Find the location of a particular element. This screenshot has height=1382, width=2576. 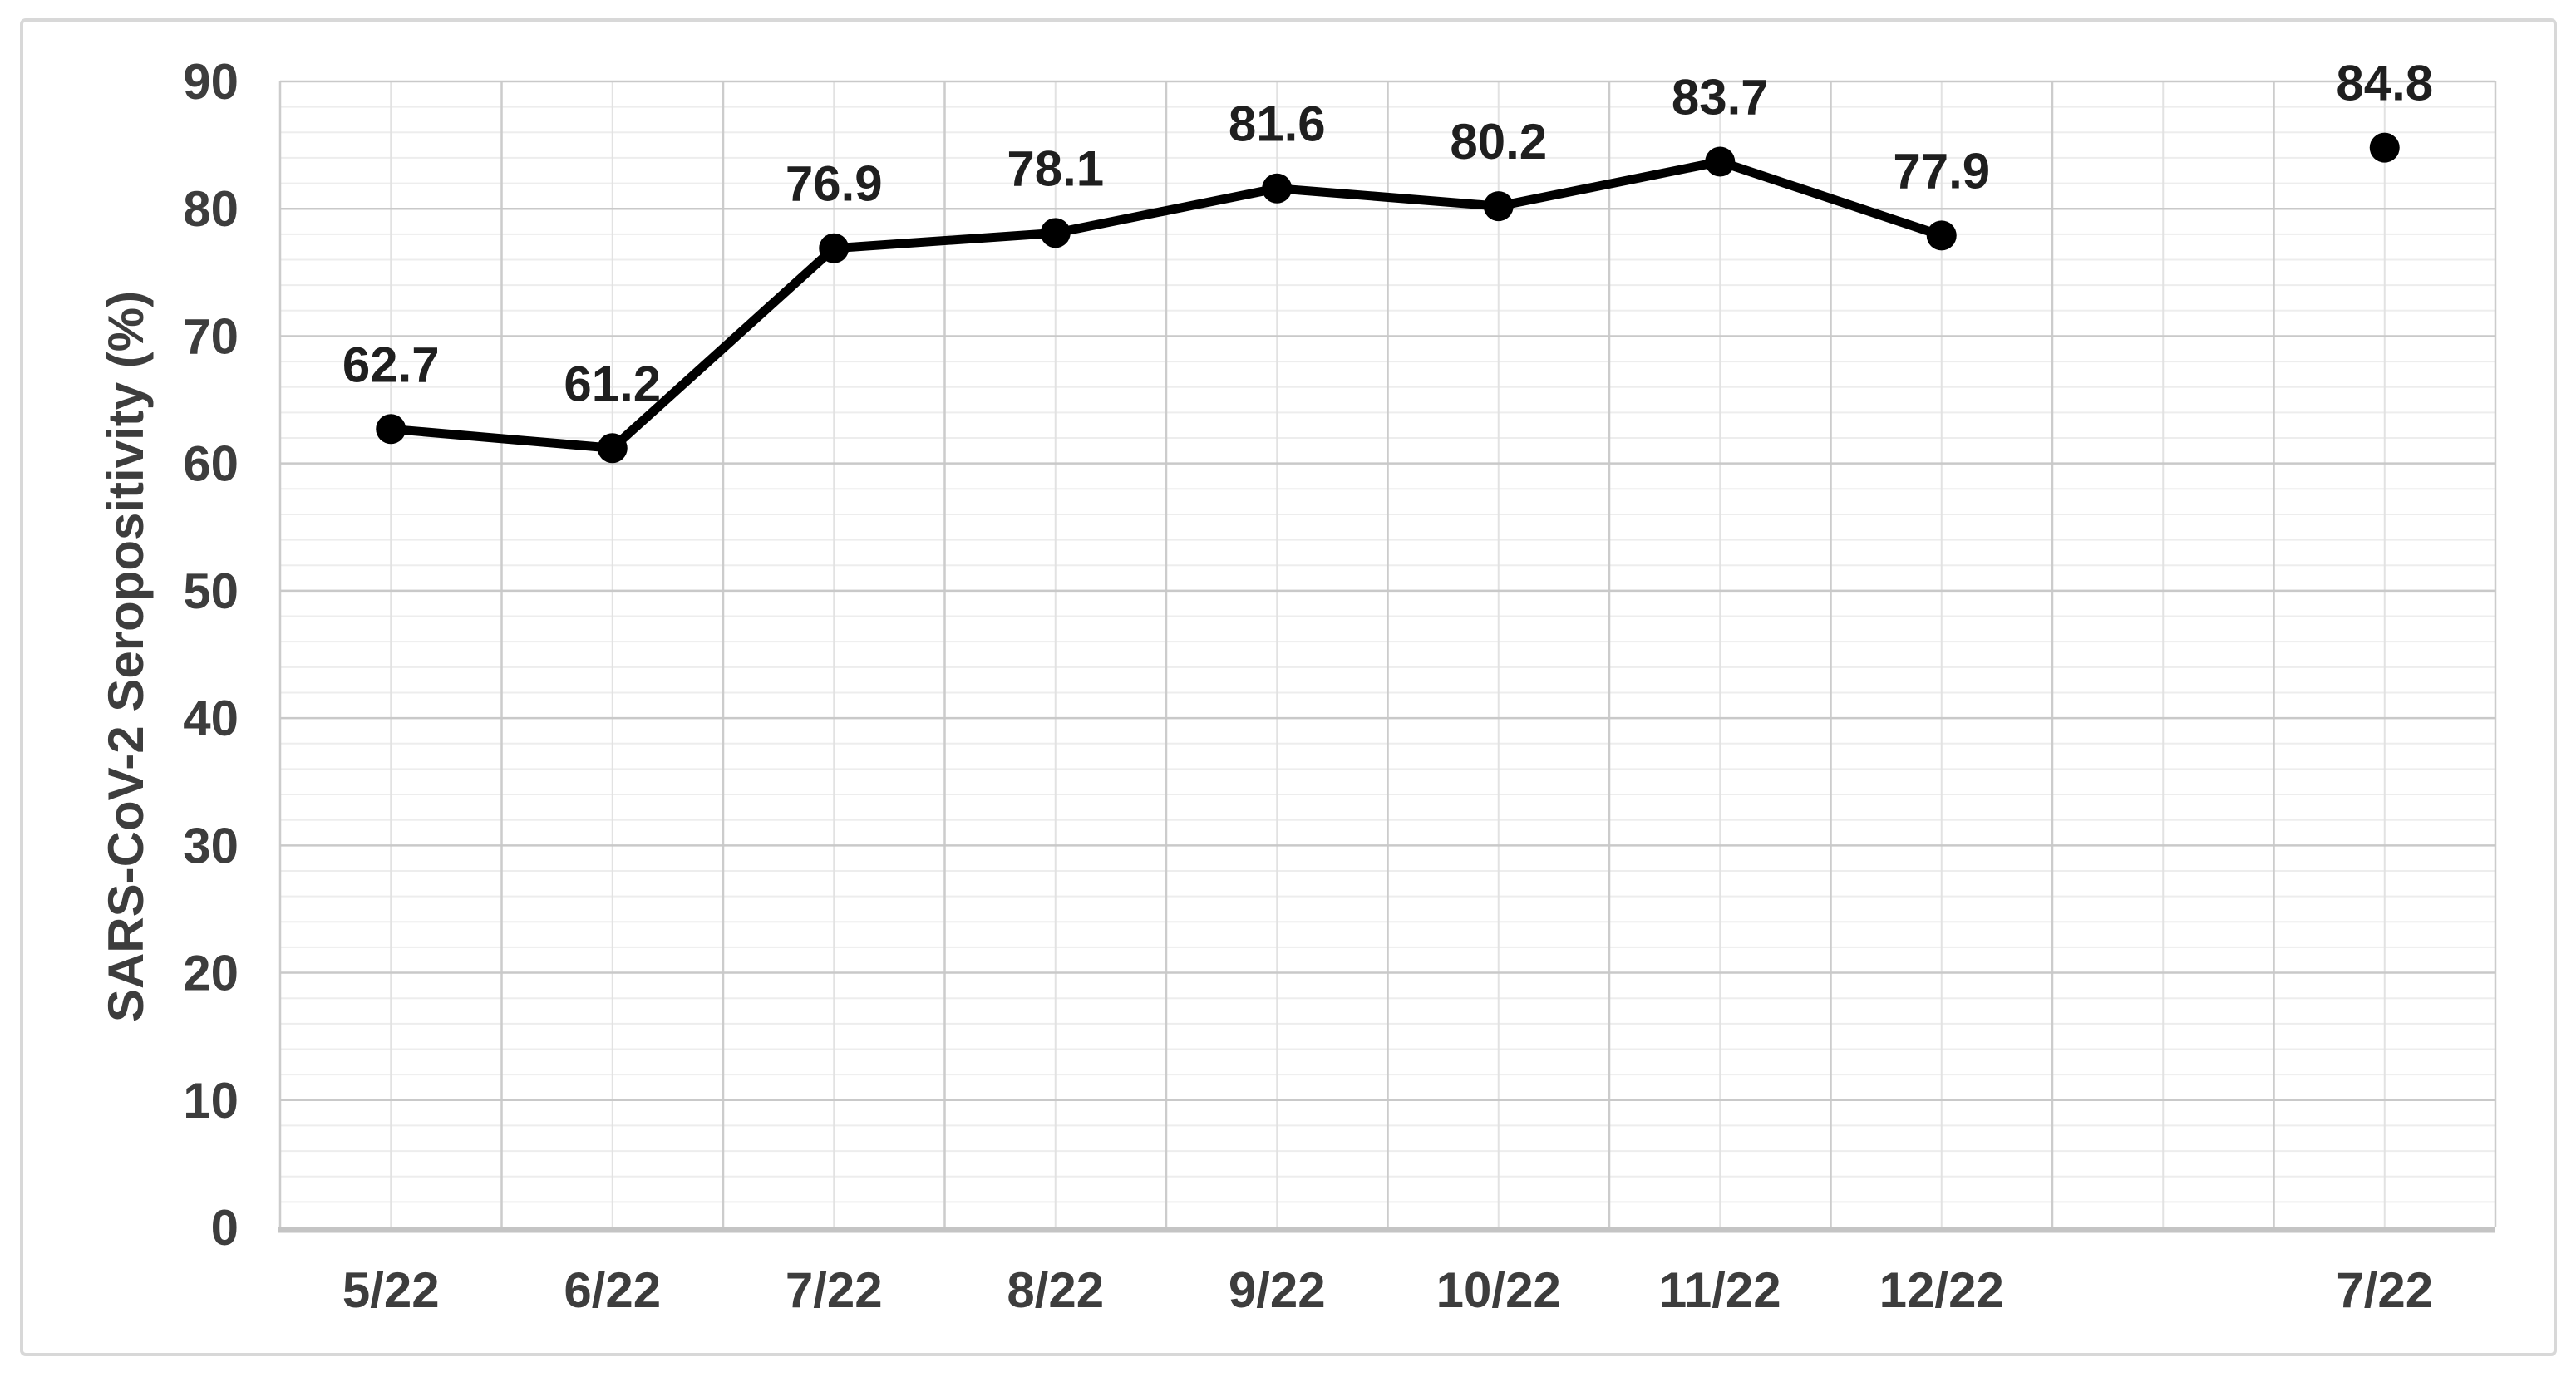

series-line is located at coordinates (1166, 305).